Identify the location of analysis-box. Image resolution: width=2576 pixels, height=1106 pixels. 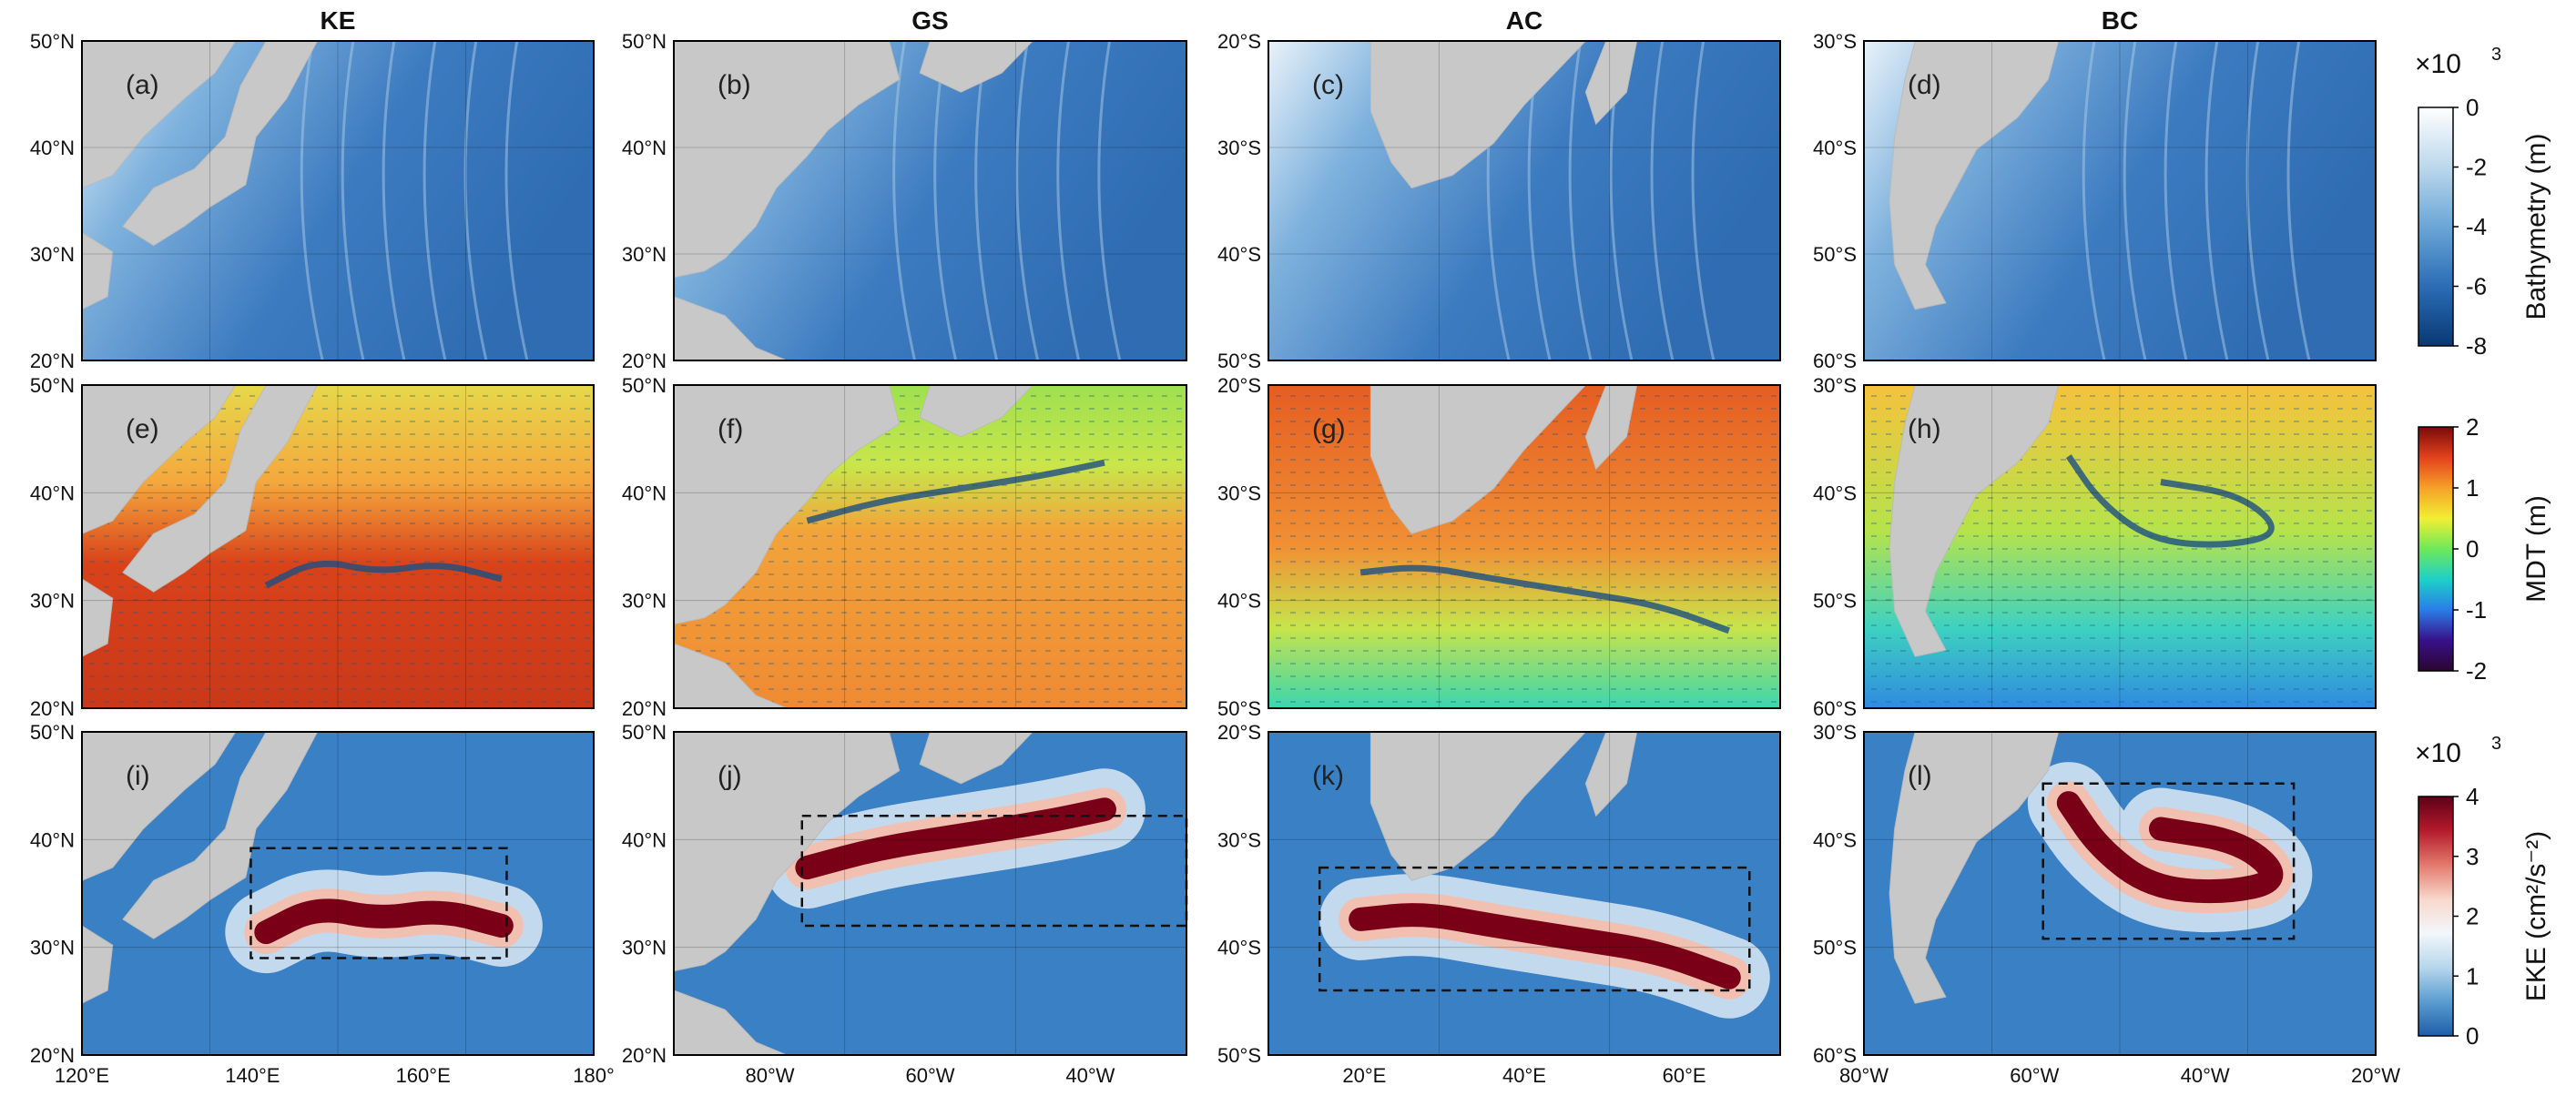
(378, 903).